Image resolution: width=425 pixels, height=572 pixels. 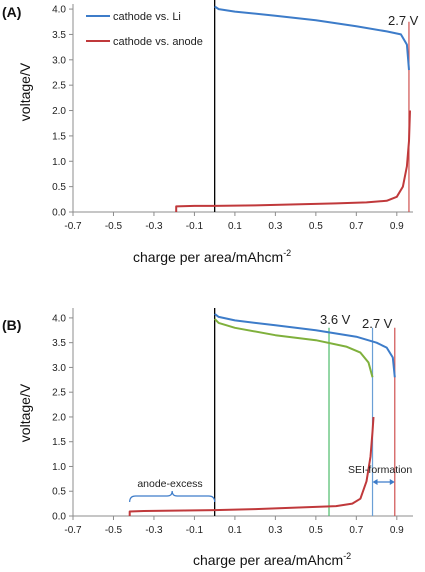 What do you see at coordinates (403, 20) in the screenshot?
I see `panel-a-annotation-2-7v: 2.7 V` at bounding box center [403, 20].